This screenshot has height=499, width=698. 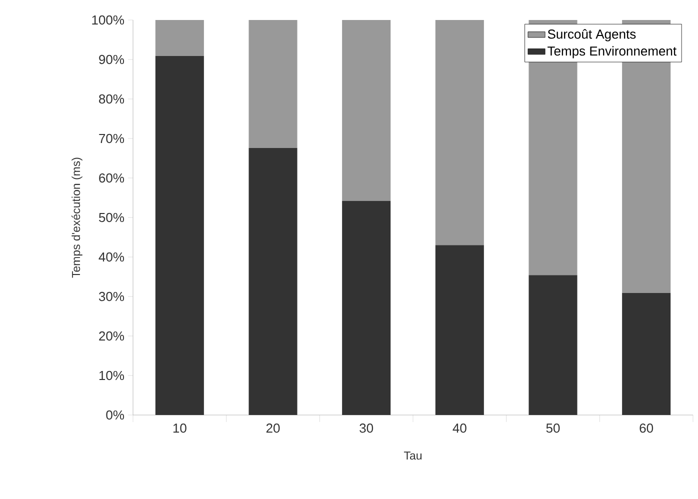 I want to click on x-tick-label: 50, so click(x=553, y=428).